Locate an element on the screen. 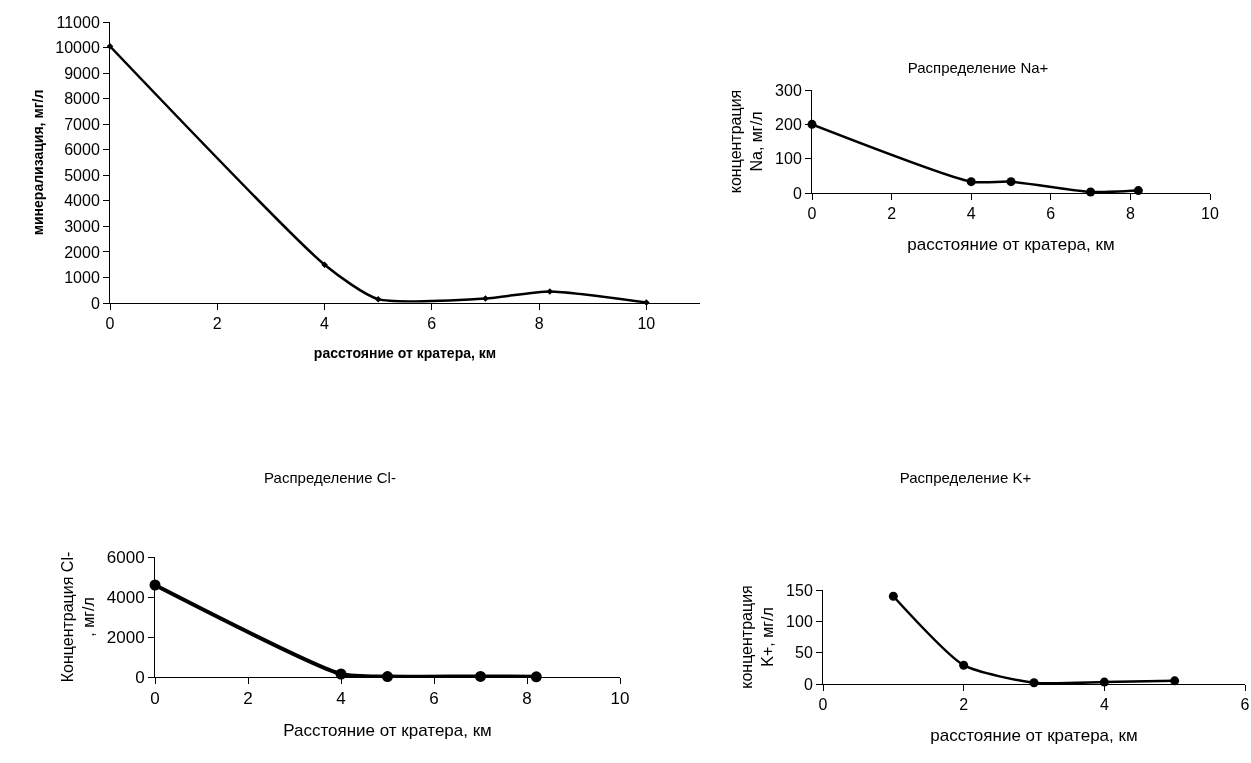  y-tick-label: 3000 is located at coordinates (82, 226).